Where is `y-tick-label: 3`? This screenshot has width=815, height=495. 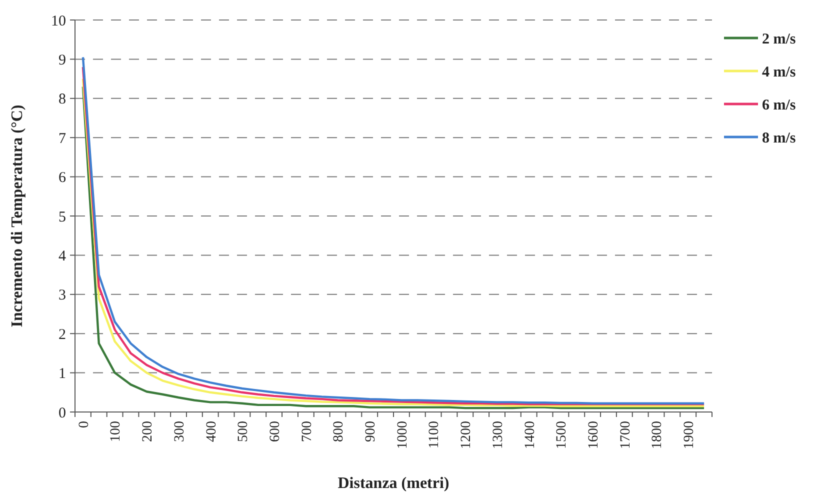
y-tick-label: 3 is located at coordinates (62, 296).